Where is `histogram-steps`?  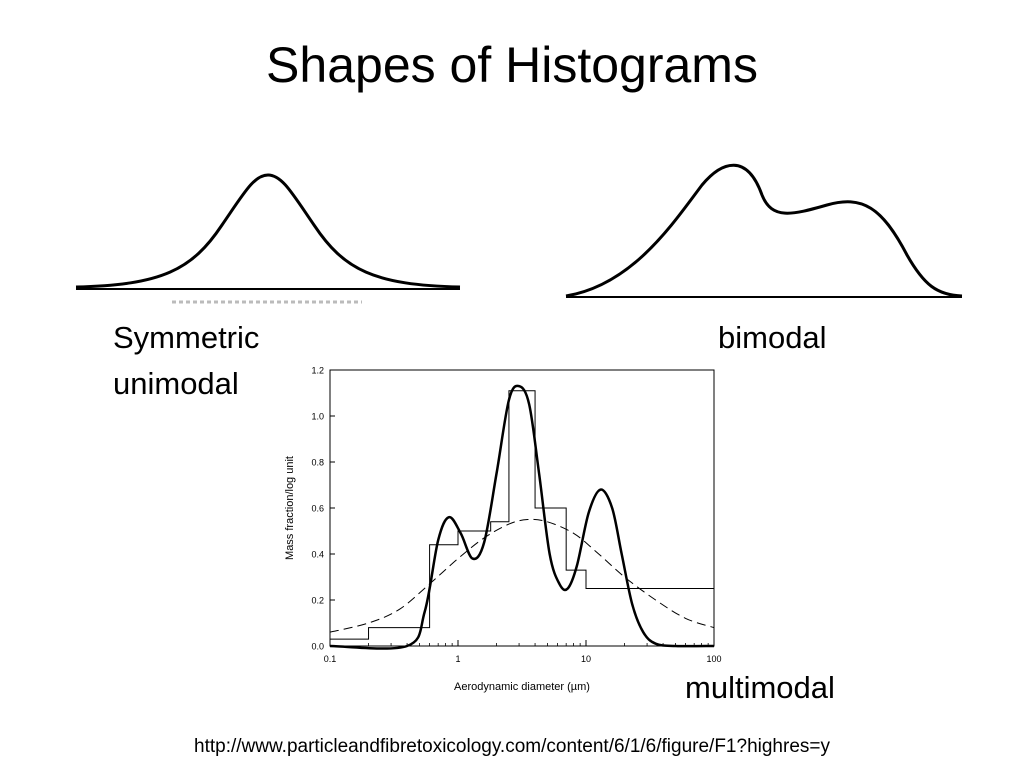 histogram-steps is located at coordinates (521, 518).